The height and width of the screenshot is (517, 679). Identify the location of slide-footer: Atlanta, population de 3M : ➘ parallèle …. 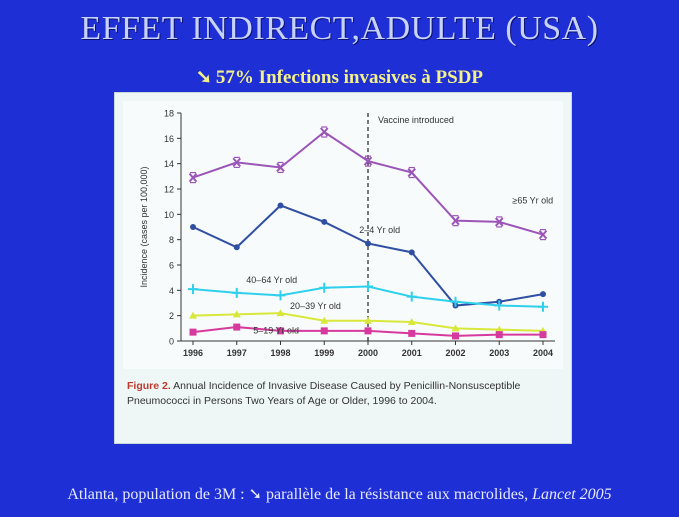
(339, 494).